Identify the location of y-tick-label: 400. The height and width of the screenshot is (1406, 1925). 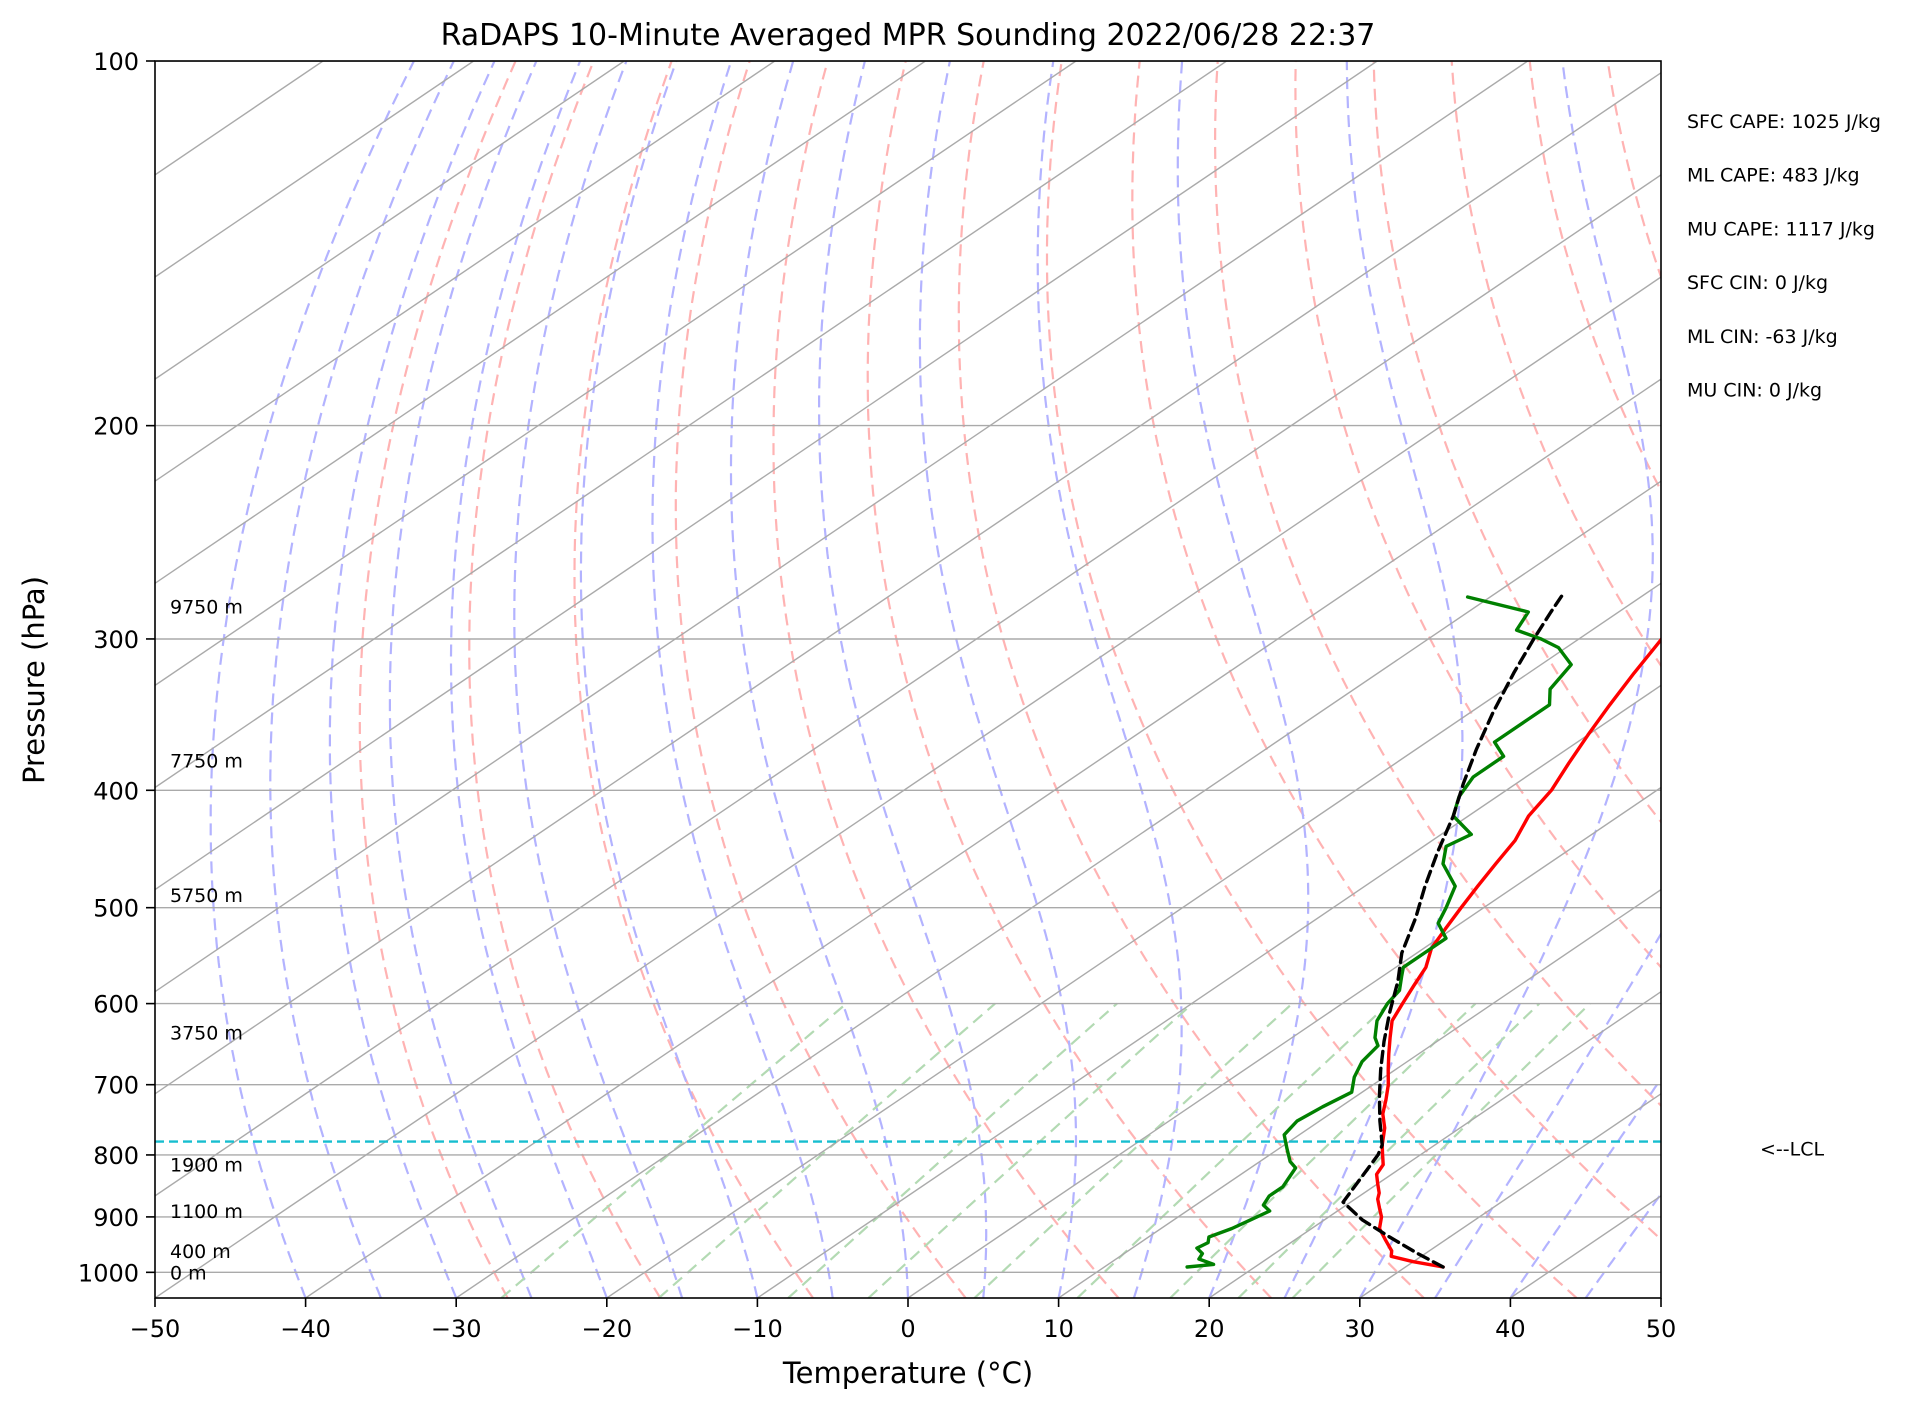
(116, 791).